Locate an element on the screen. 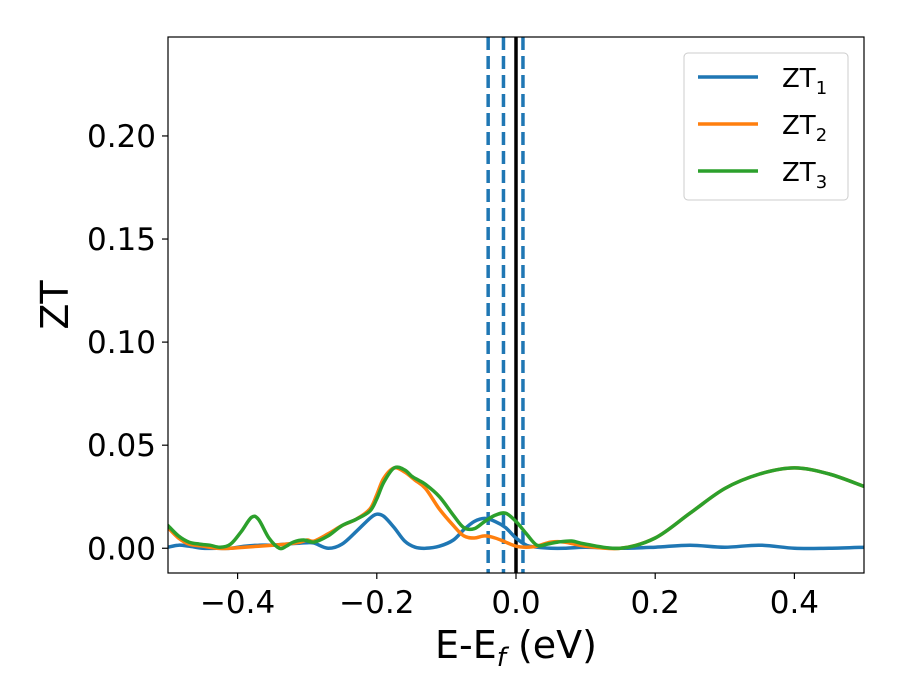 The height and width of the screenshot is (700, 900). legend: ZT1 ZT2 ZT3 is located at coordinates (766, 126).